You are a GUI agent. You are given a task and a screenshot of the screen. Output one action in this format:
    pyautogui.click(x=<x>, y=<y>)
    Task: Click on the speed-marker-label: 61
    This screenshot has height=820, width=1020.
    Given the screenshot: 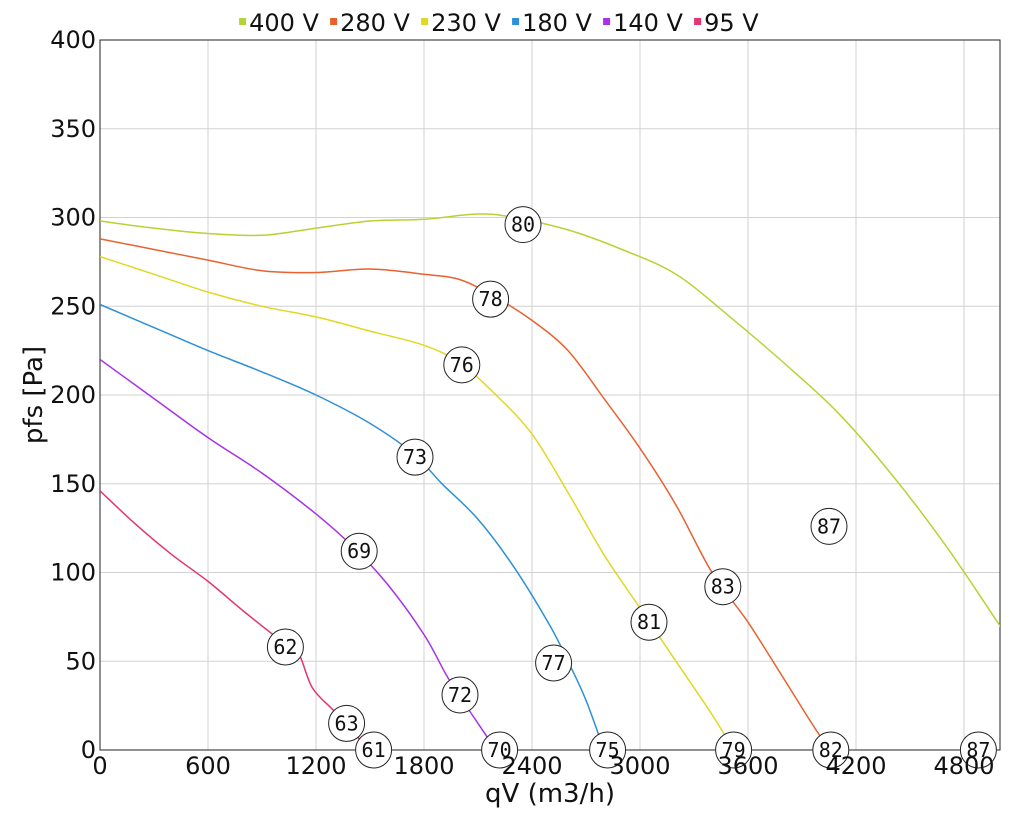 What is the action you would take?
    pyautogui.click(x=374, y=750)
    